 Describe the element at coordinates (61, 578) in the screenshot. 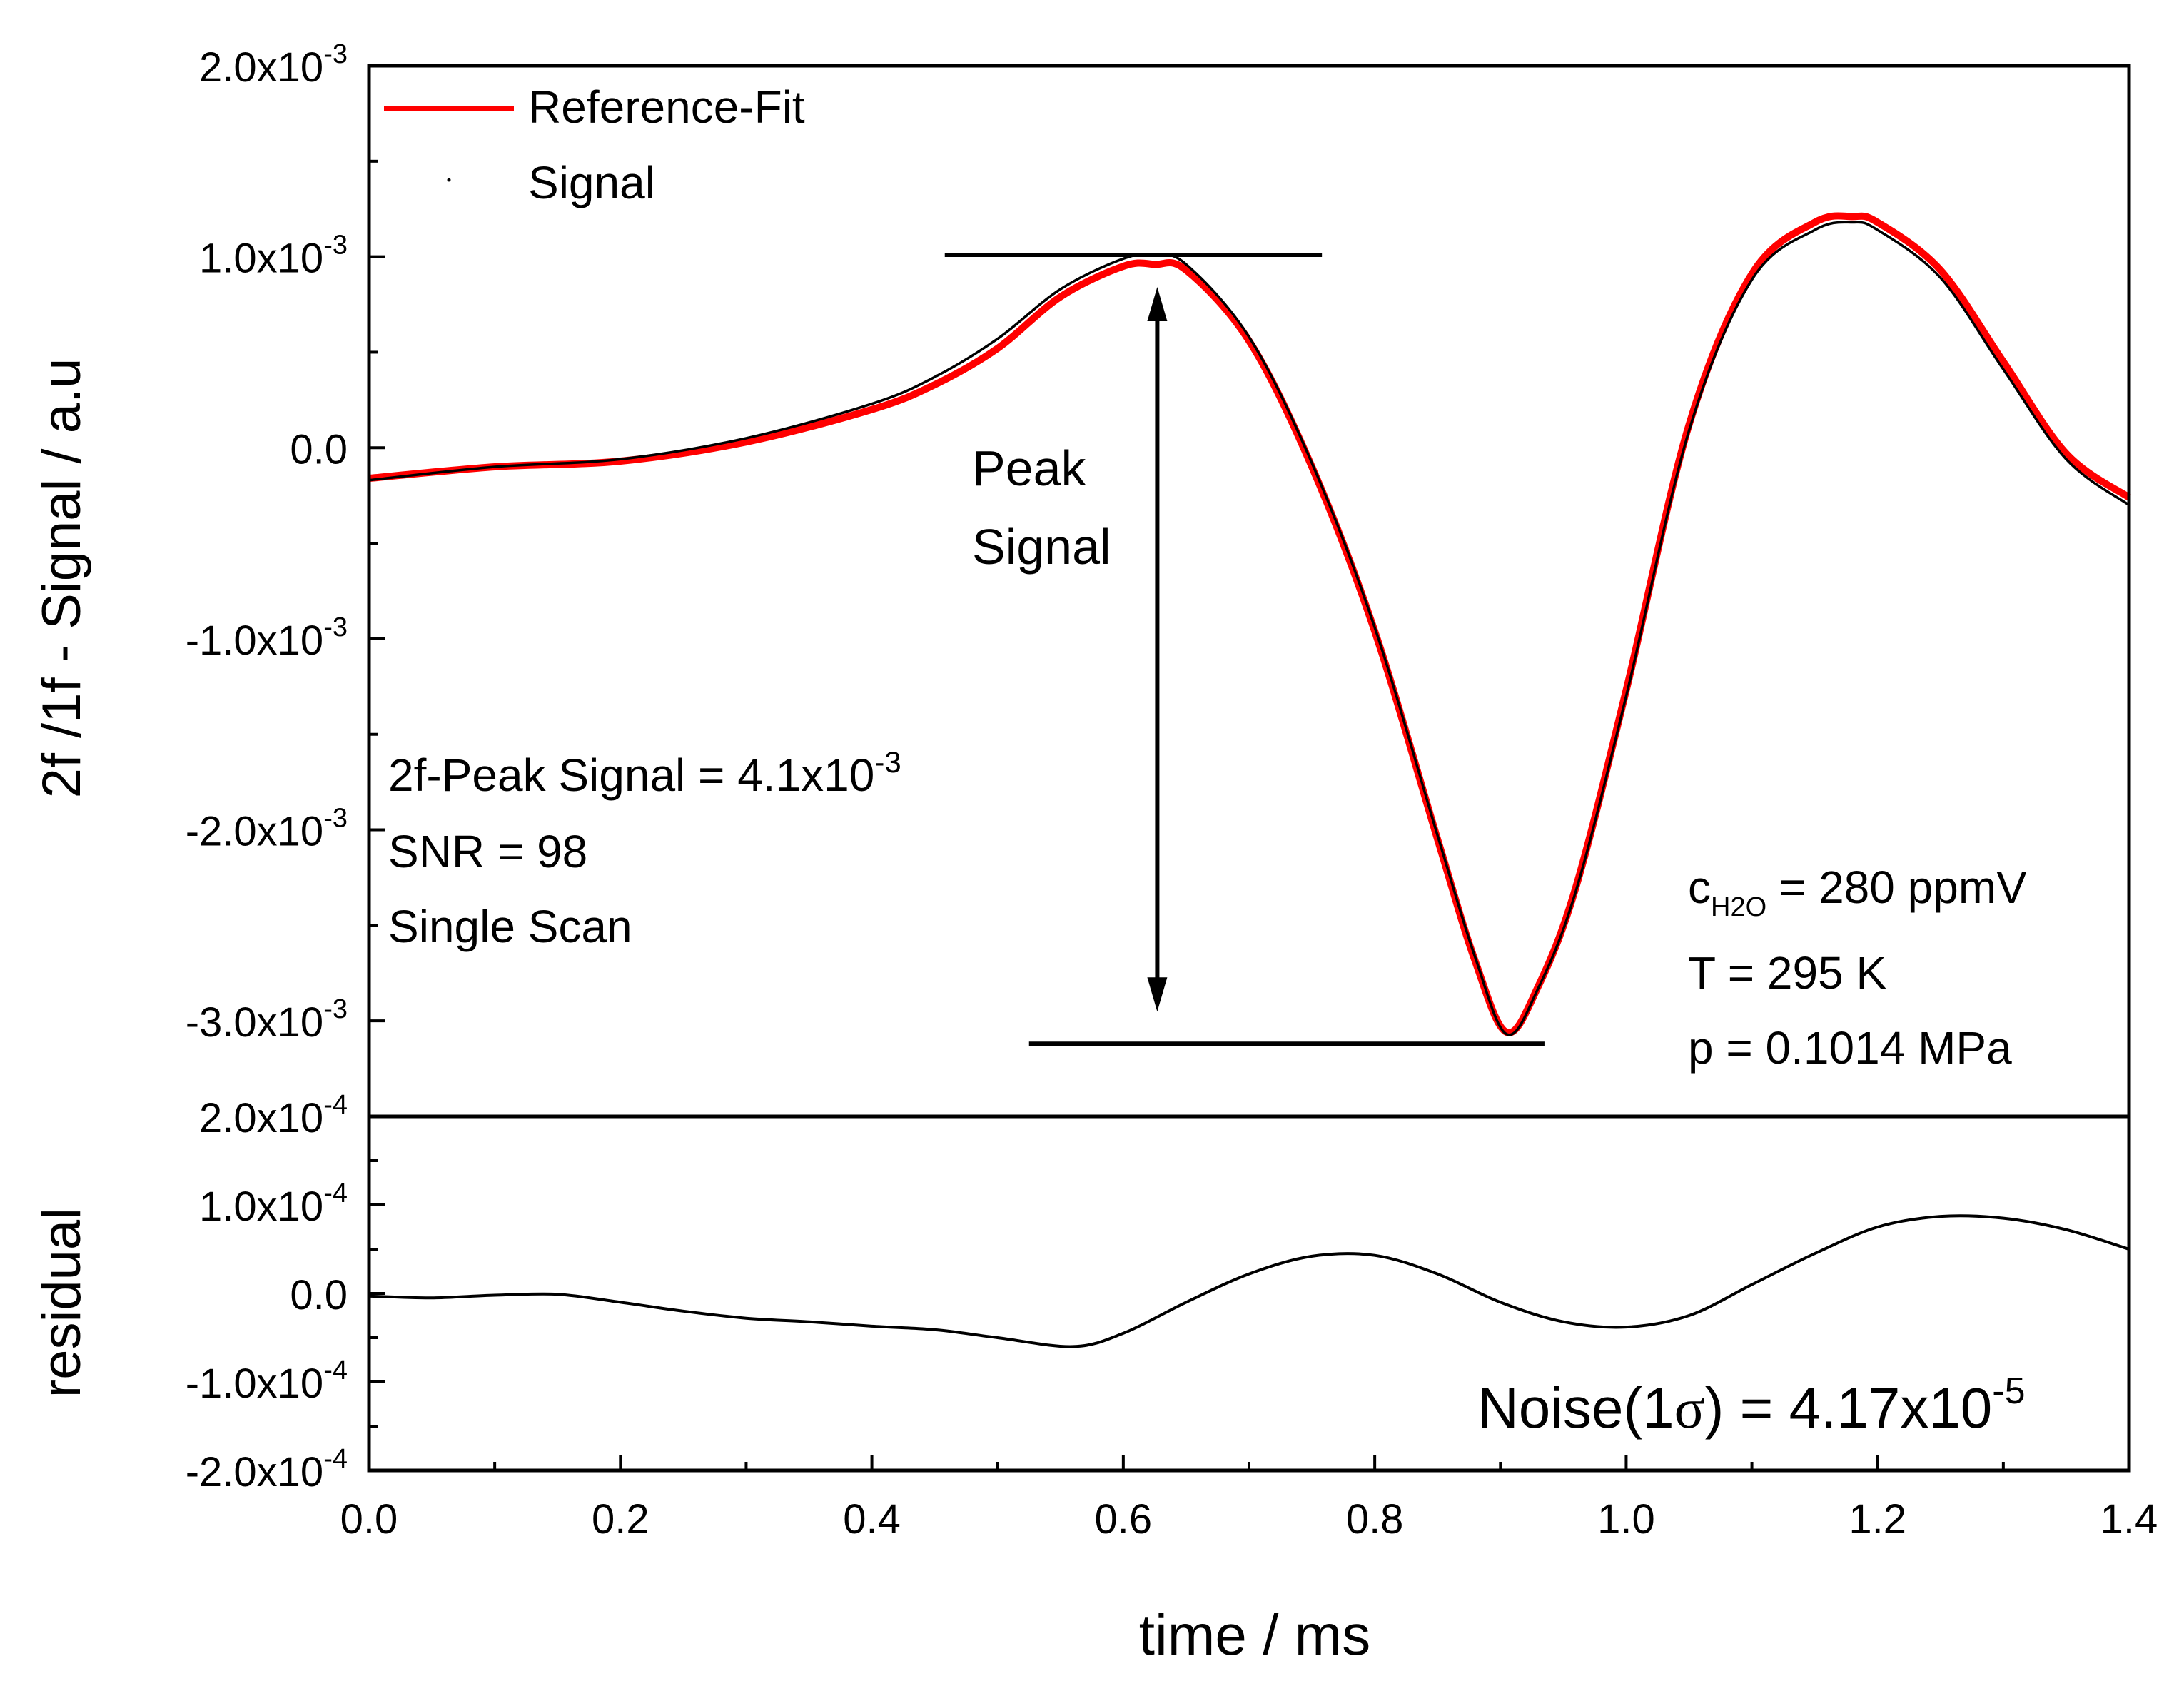

I see `y-axis-label-main: 2f /1f - Signal / a.u` at that location.